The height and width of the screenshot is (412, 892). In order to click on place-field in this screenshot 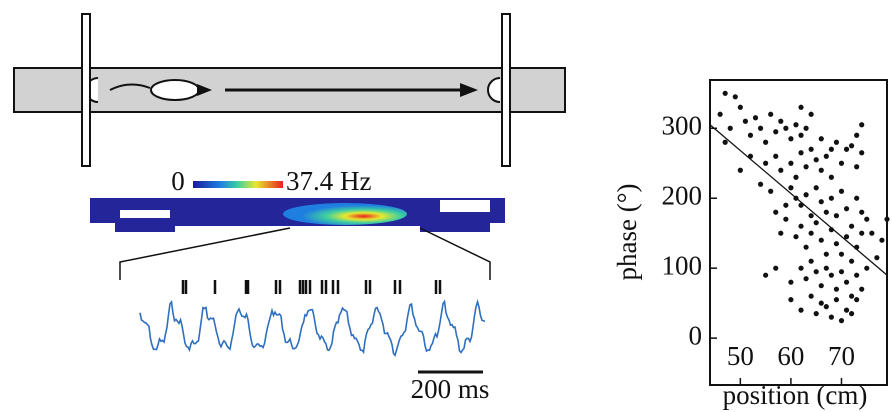, I will do `click(345, 214)`.